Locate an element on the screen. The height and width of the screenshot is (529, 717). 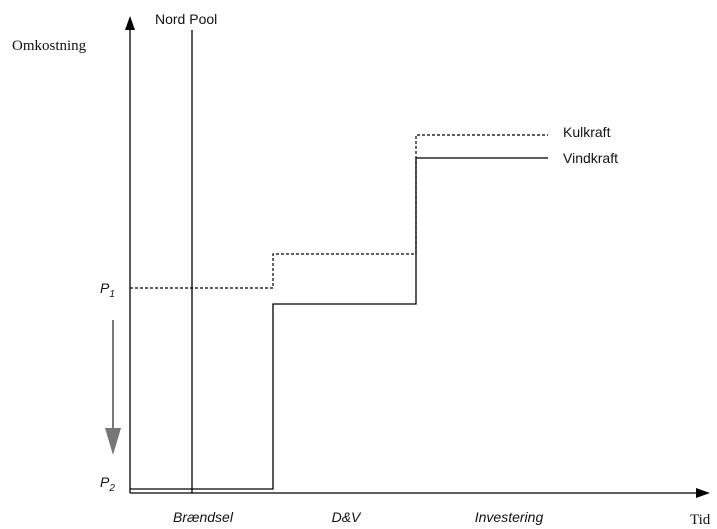
p2-label: P2 is located at coordinates (107, 484).